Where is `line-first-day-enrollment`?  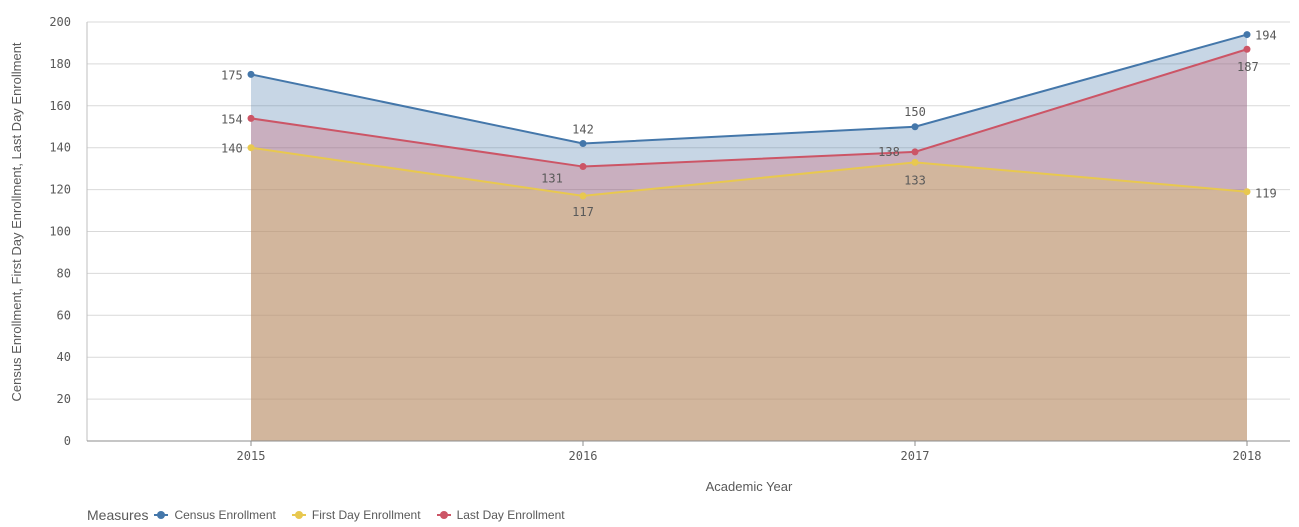
line-first-day-enrollment is located at coordinates (749, 171).